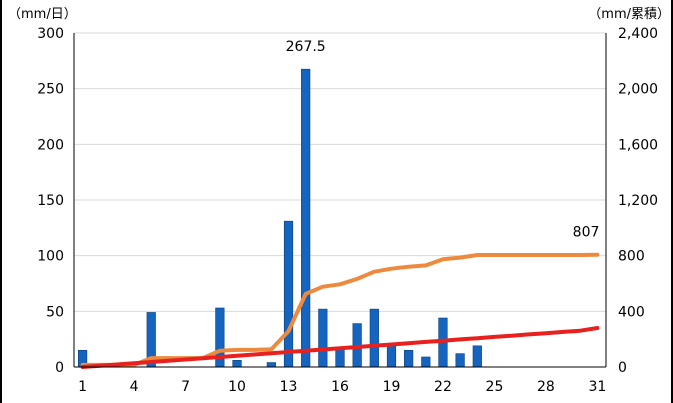 This screenshot has height=403, width=673. What do you see at coordinates (631, 312) in the screenshot?
I see `right-tick-label: 400` at bounding box center [631, 312].